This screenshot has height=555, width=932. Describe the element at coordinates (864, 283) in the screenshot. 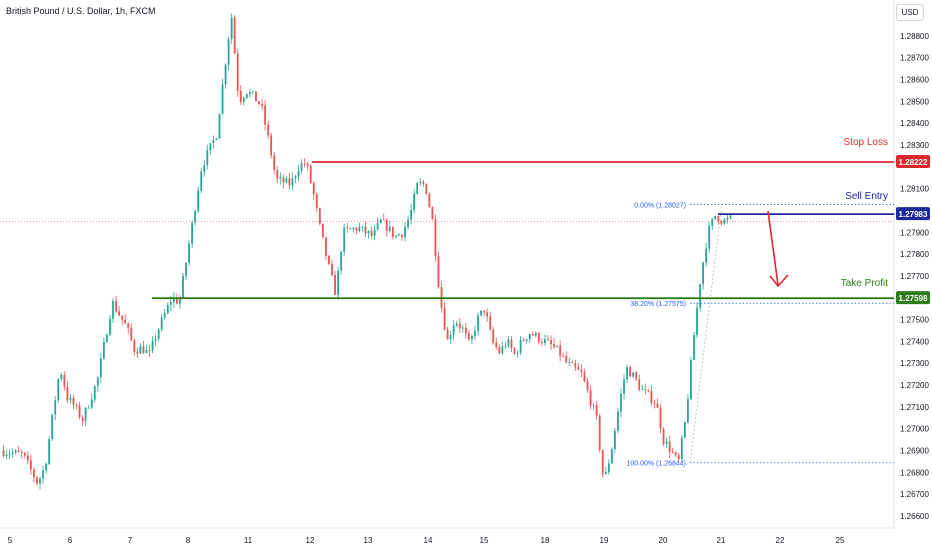

I see `level-label: Take Profit` at that location.